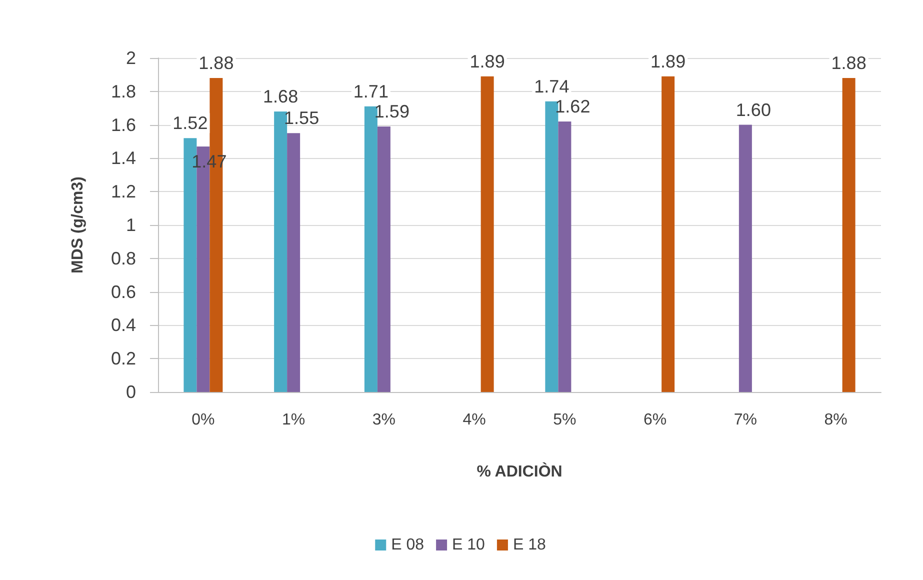 Image resolution: width=923 pixels, height=580 pixels. What do you see at coordinates (123, 358) in the screenshot?
I see `y-tick-label: 0.2` at bounding box center [123, 358].